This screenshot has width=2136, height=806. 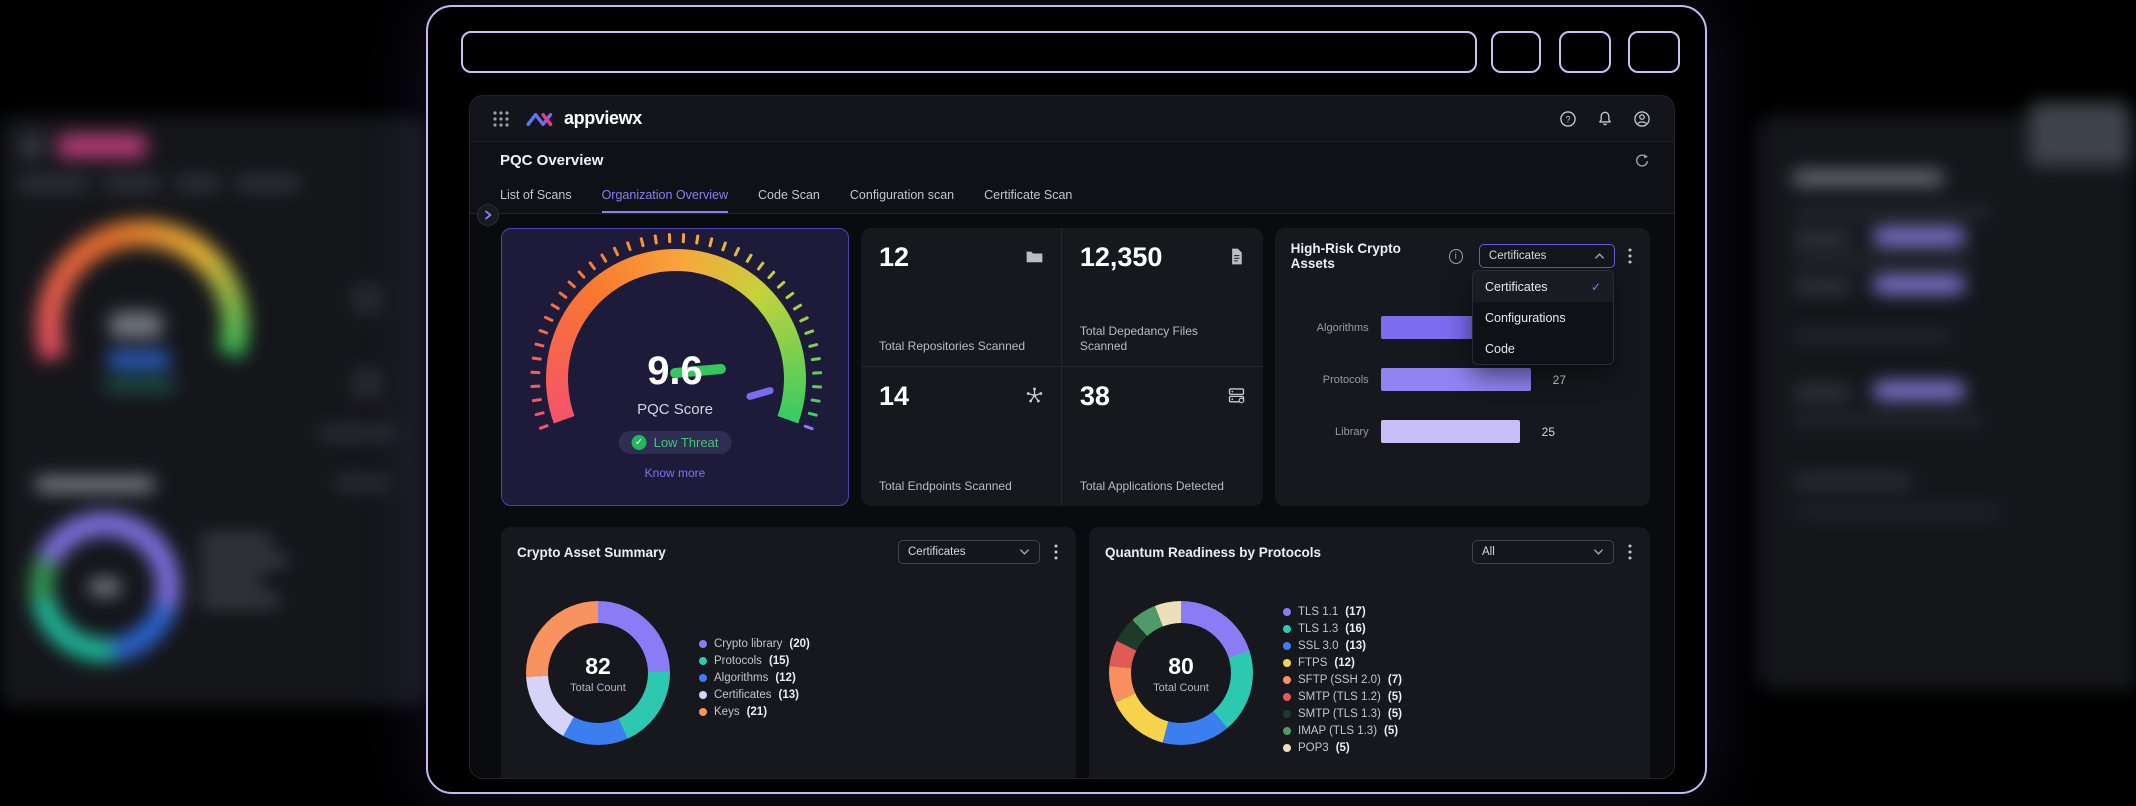 What do you see at coordinates (1559, 379) in the screenshot?
I see `bar-value: 27` at bounding box center [1559, 379].